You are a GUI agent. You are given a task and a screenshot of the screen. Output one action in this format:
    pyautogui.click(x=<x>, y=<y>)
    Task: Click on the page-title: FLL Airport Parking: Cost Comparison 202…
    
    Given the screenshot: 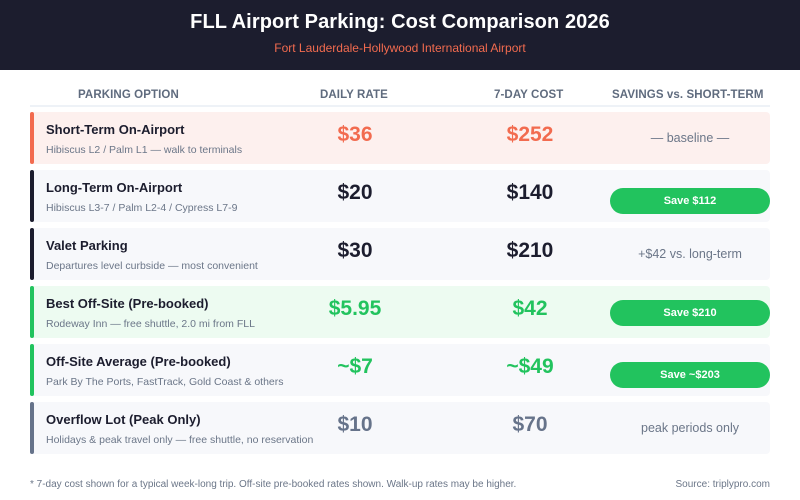 What is the action you would take?
    pyautogui.click(x=400, y=22)
    